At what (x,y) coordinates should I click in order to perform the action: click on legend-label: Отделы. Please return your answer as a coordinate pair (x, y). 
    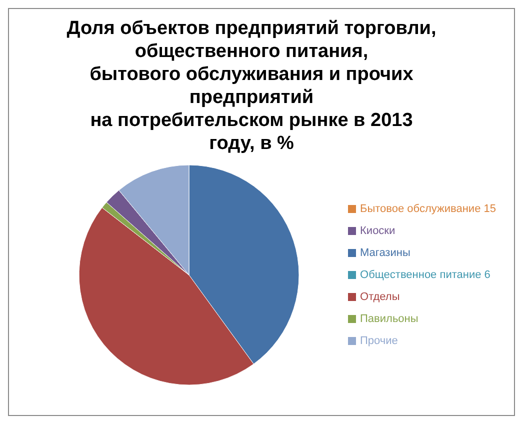
    Looking at the image, I should click on (380, 297).